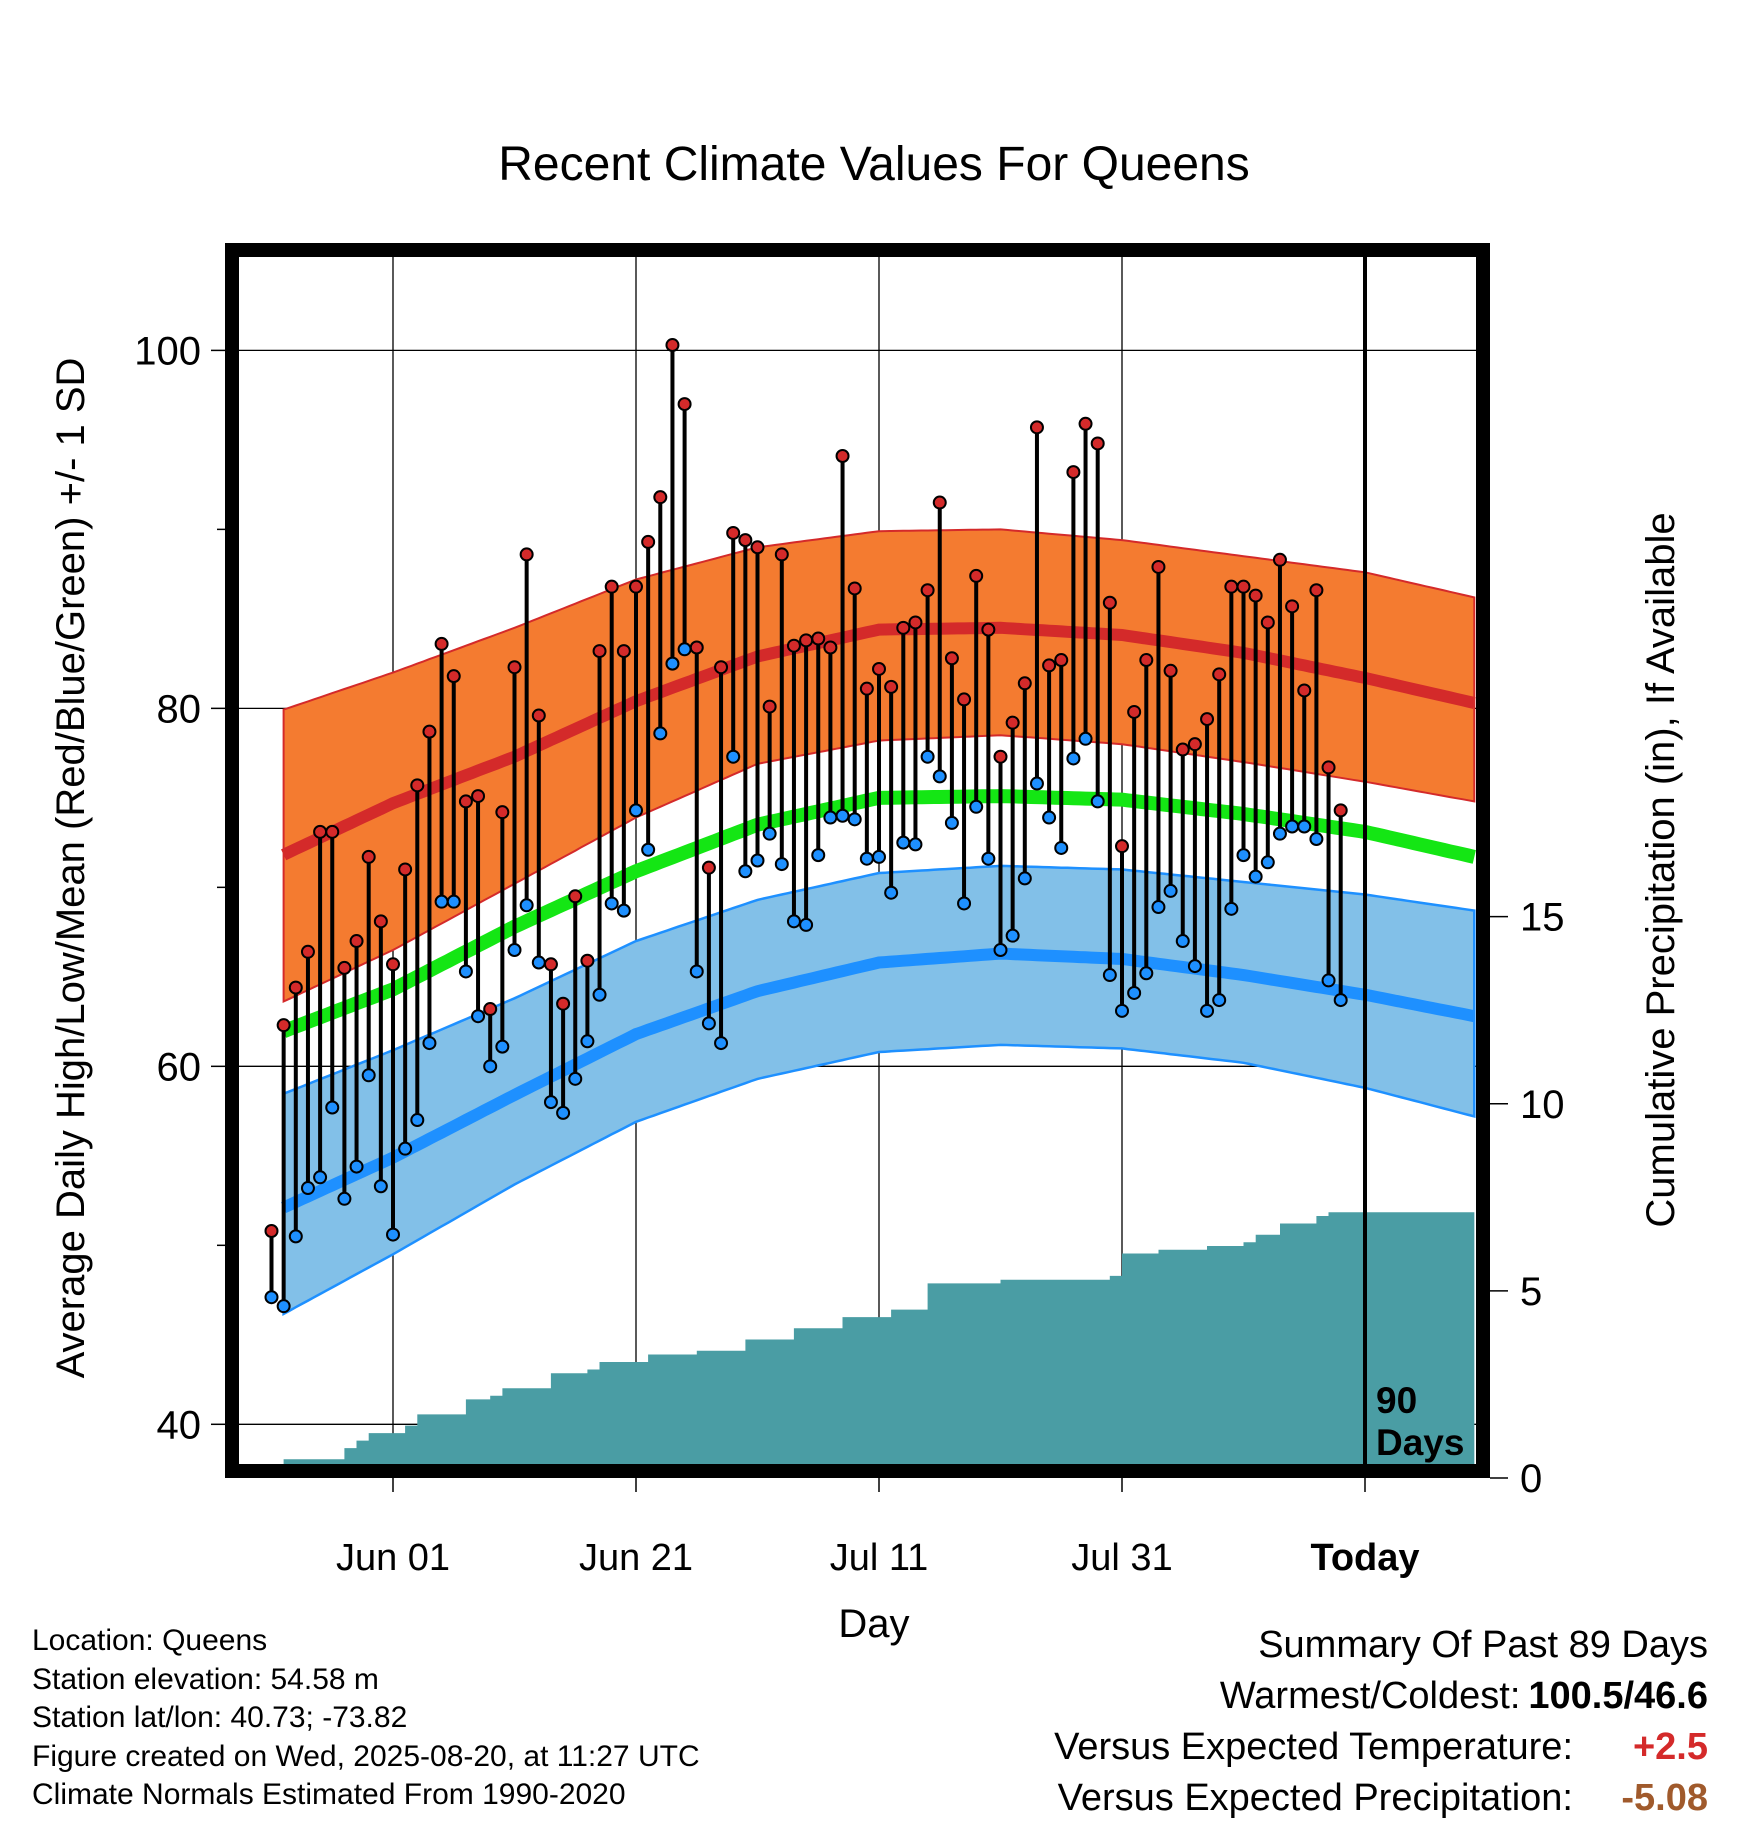 This screenshot has height=1828, width=1748. I want to click on x-tick-label: Jul 11, so click(879, 1558).